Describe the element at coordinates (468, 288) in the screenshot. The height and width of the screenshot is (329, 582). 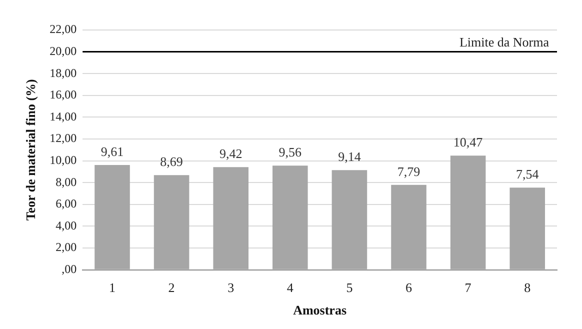
I see `x-tick-label: 7` at that location.